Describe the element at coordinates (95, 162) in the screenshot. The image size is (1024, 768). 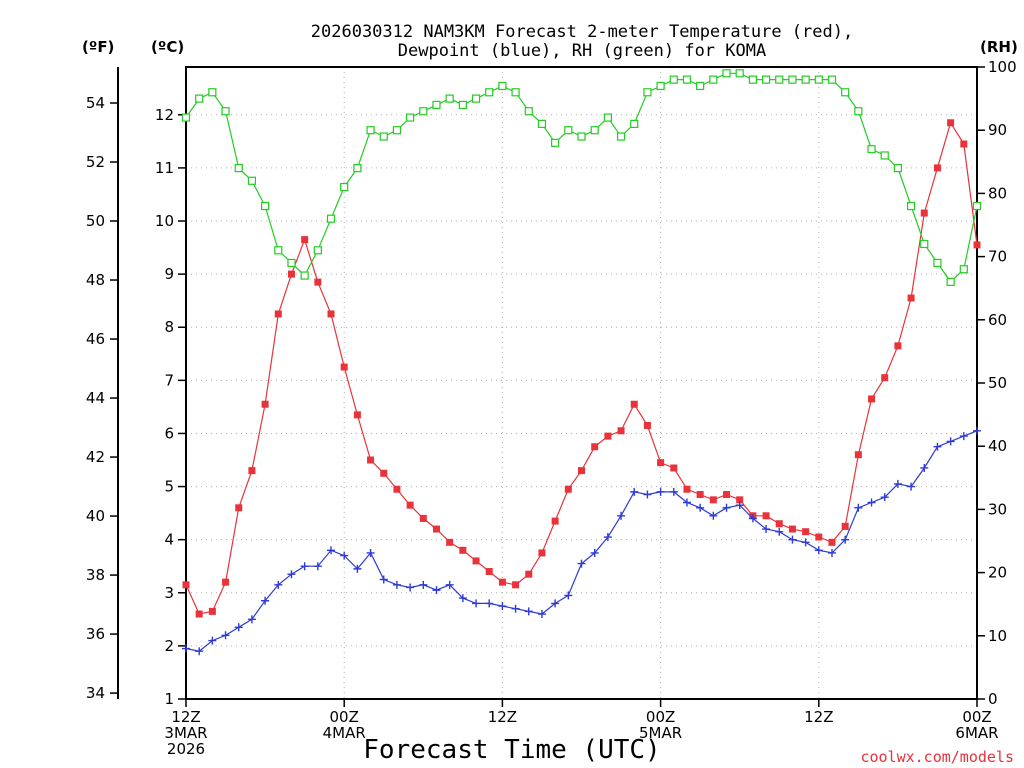
I see `fahrenheit-tick-label: 52` at that location.